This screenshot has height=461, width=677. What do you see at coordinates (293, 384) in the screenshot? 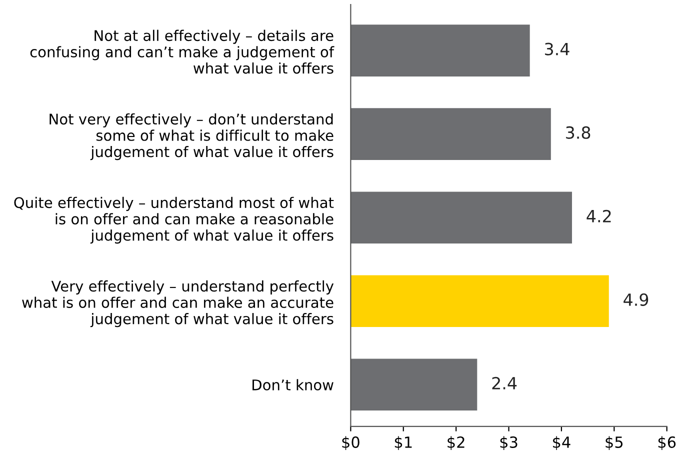
I see `y-tick-label: Don’t know` at bounding box center [293, 384].